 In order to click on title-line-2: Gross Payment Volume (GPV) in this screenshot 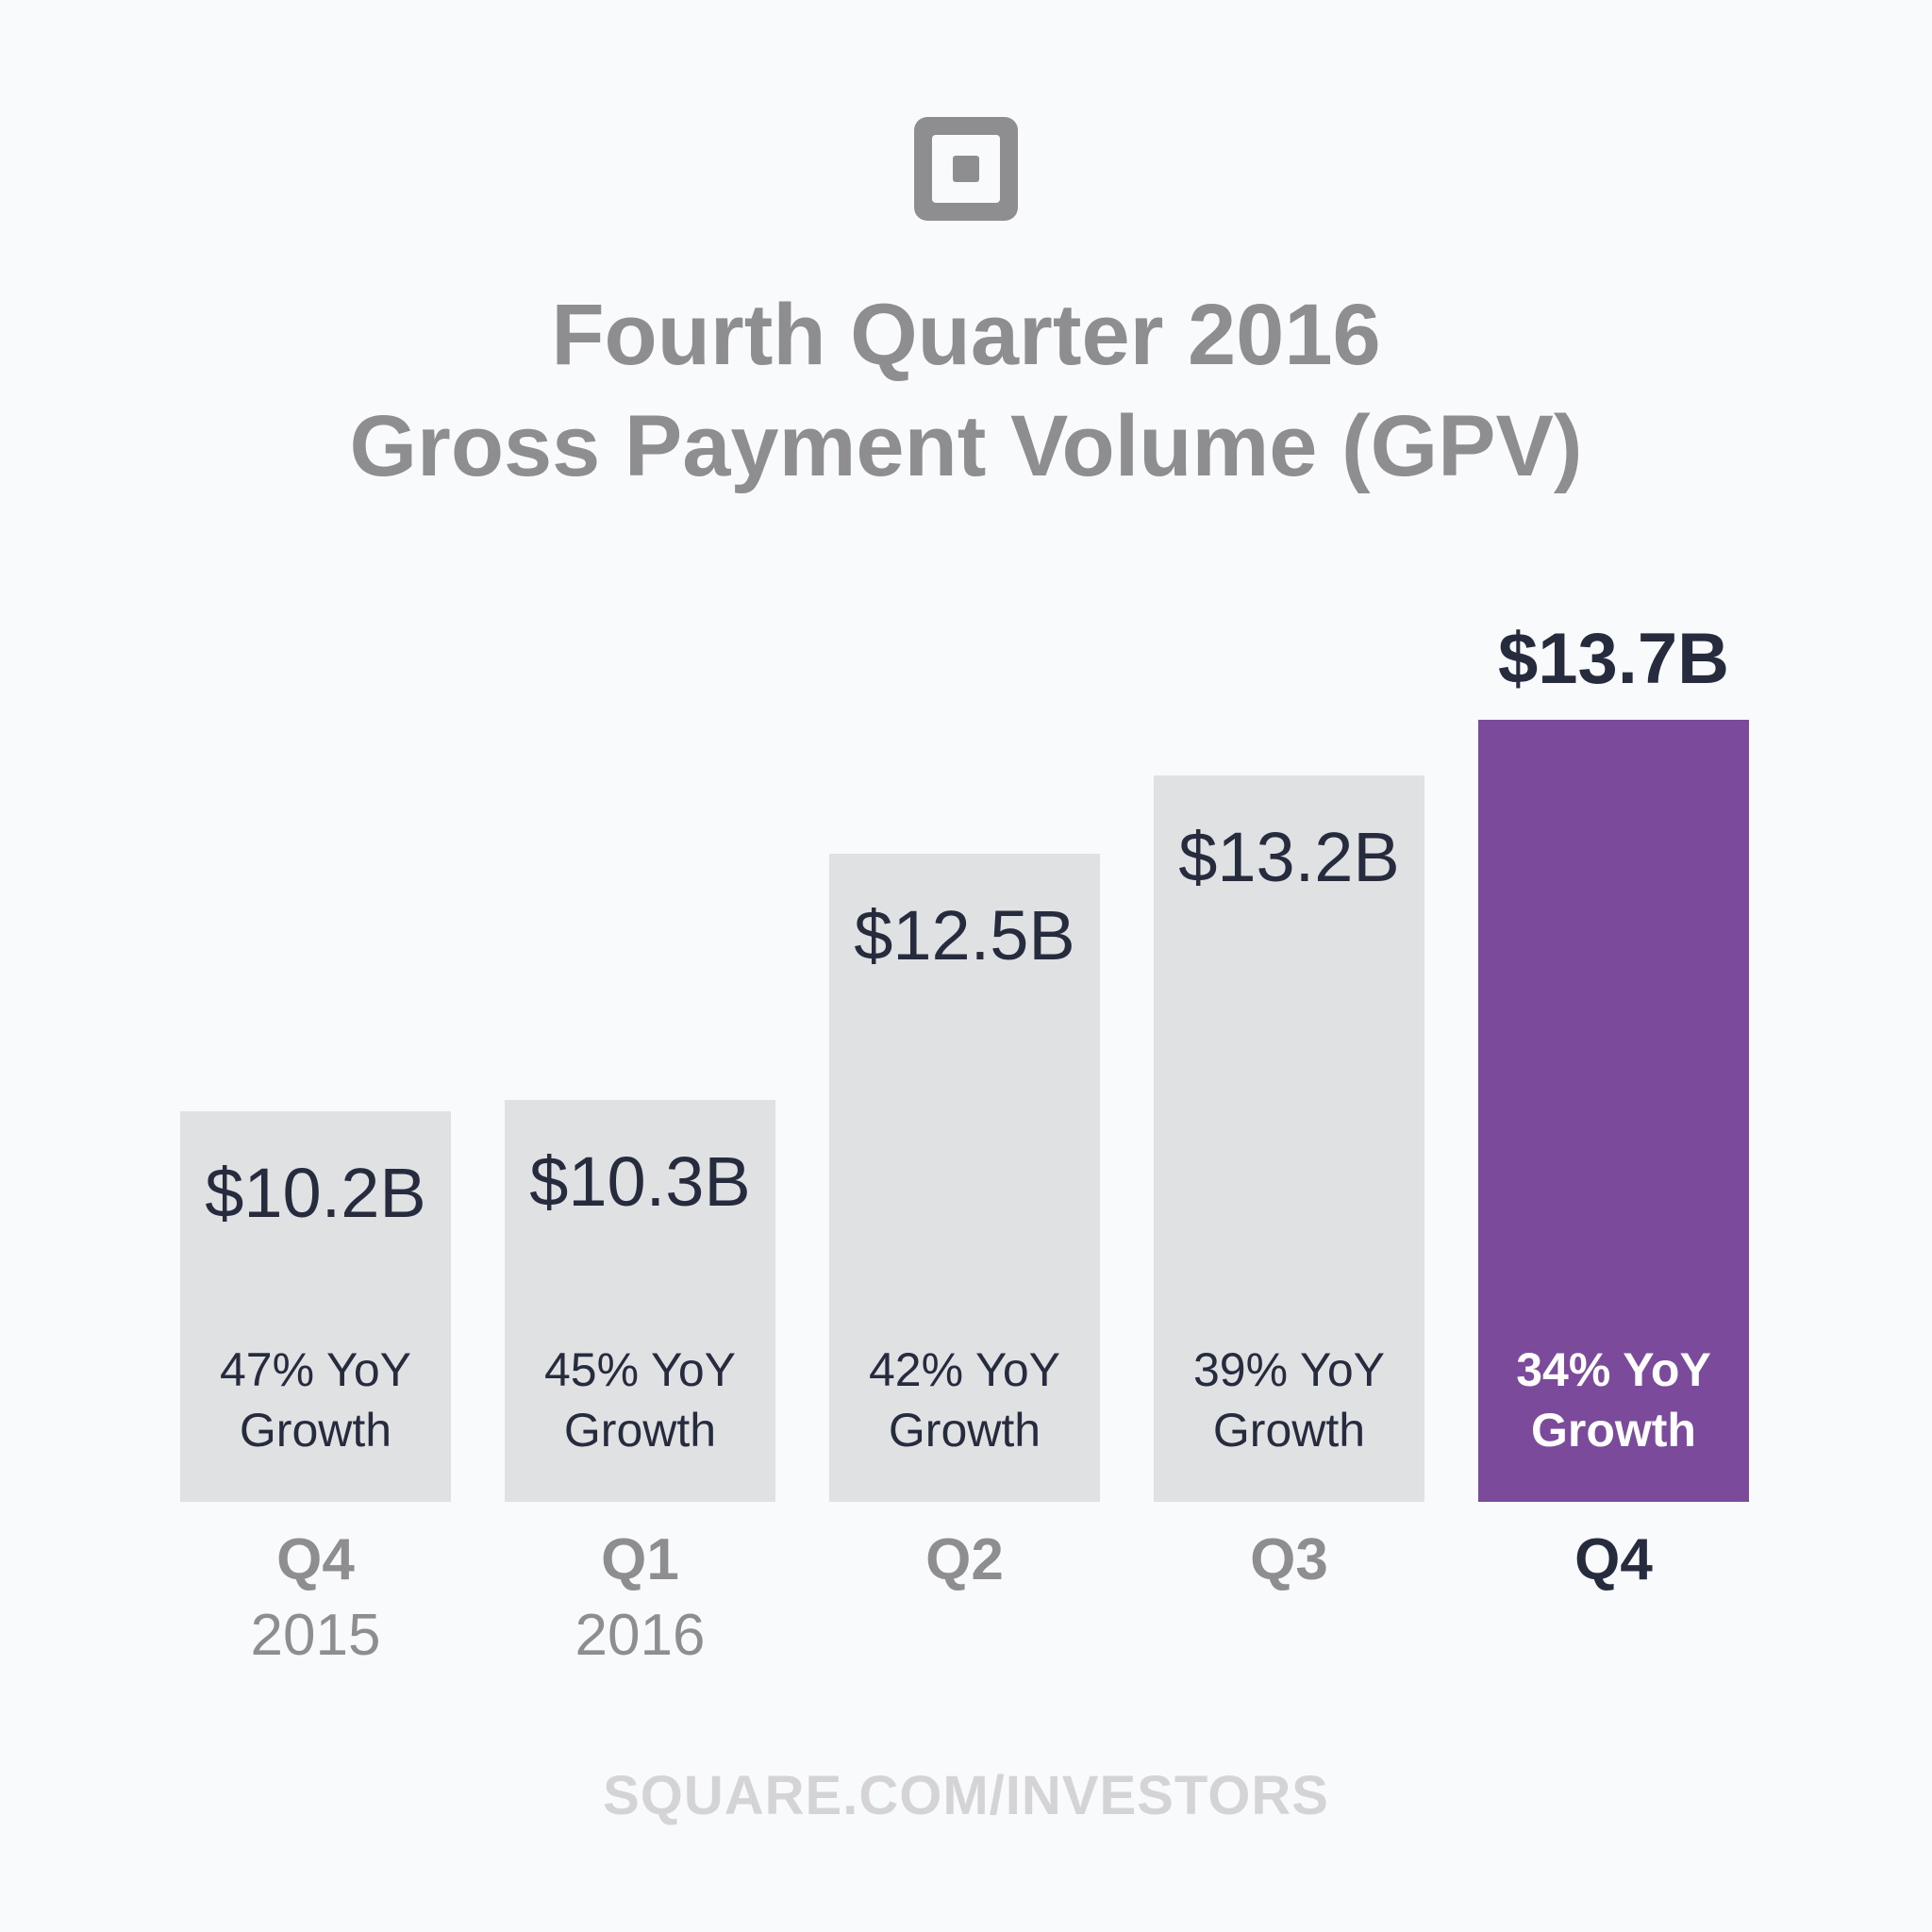, I will do `click(966, 446)`.